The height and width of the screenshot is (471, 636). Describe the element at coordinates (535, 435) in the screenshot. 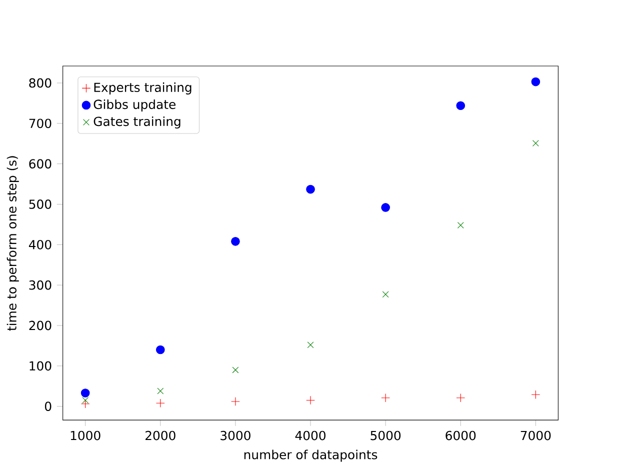

I see `x-tick-label: 7000` at that location.